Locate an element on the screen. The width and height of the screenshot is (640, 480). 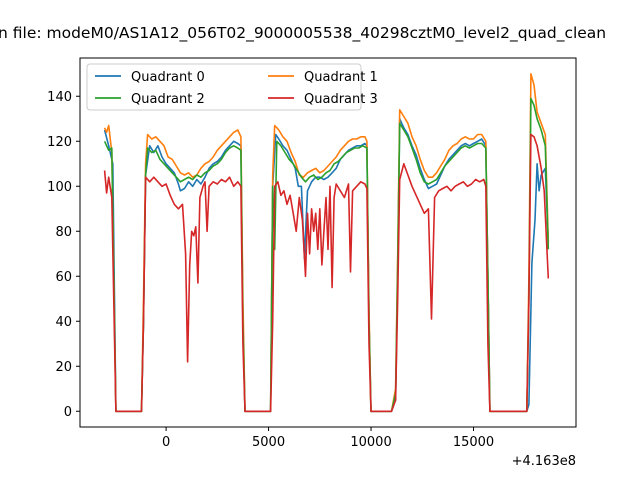
legend: Quadrant 0 Quadrant 1 Quadrant 2 Quadrant 3 is located at coordinates (232, 87).